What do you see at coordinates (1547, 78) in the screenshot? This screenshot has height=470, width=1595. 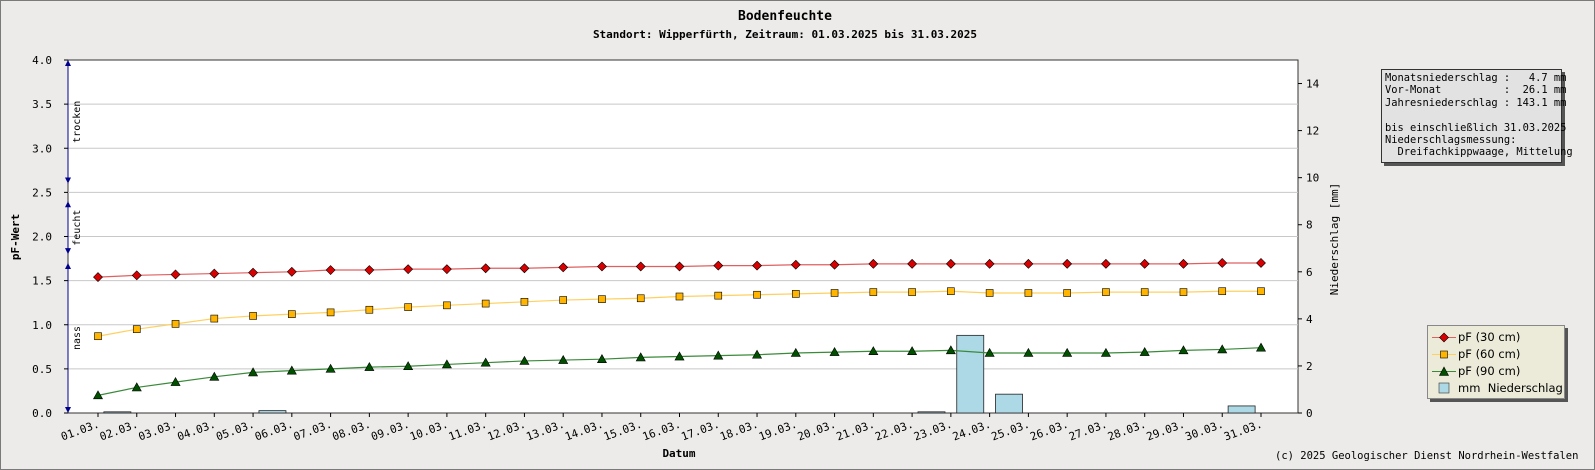 I see `monthly-precip-value: 4.7 mm` at bounding box center [1547, 78].